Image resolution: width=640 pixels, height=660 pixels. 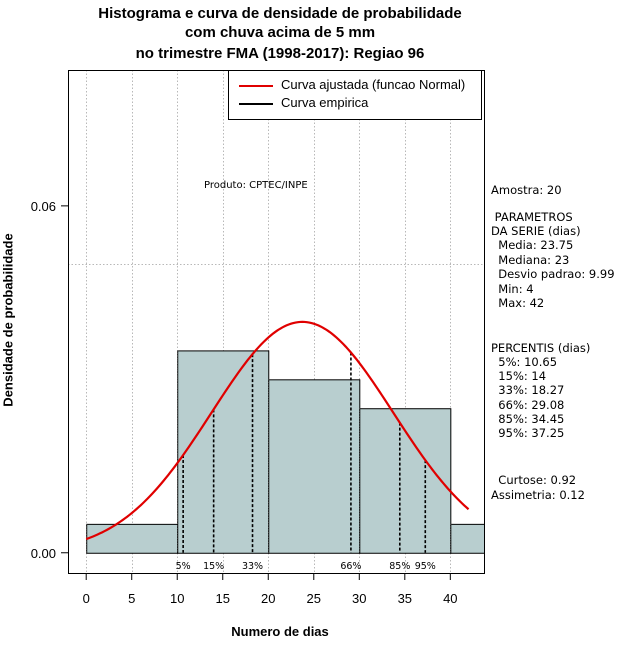 What do you see at coordinates (268, 598) in the screenshot?
I see `x-tick-label: 20` at bounding box center [268, 598].